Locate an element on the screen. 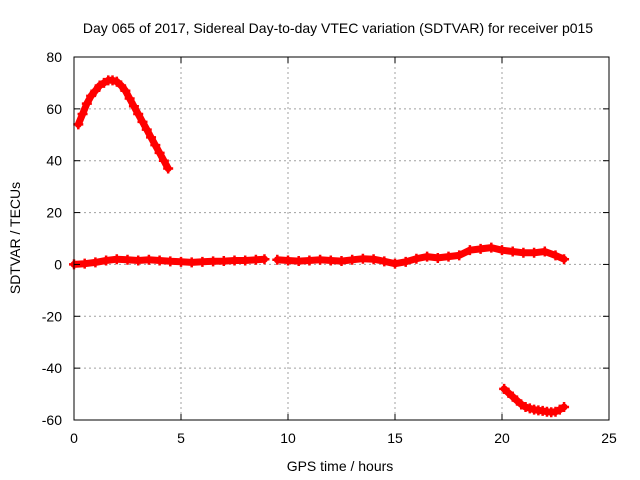 This screenshot has width=640, height=480. x-tick-label: 15 is located at coordinates (395, 438).